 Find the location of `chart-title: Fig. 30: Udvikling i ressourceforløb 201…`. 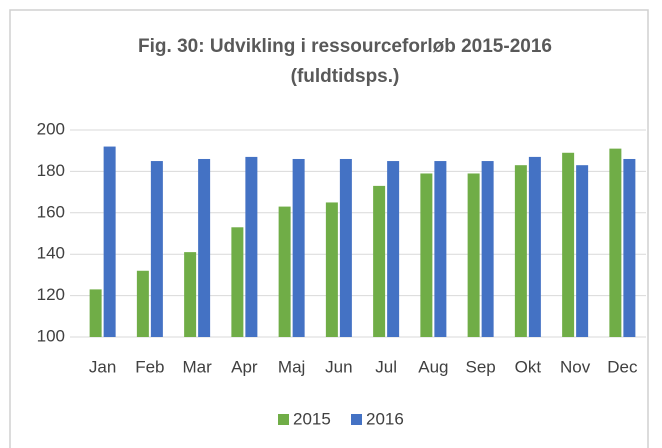

chart-title: Fig. 30: Udvikling i ressourceforløb 201… is located at coordinates (345, 61).